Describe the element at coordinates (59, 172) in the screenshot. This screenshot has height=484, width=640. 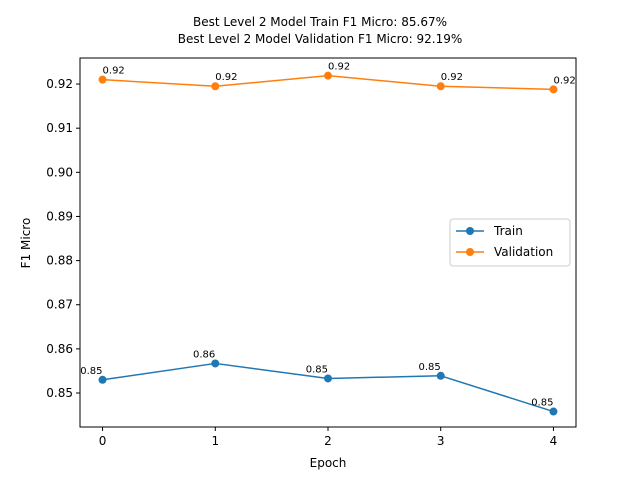
I see `y-tick-label: 0.90` at that location.